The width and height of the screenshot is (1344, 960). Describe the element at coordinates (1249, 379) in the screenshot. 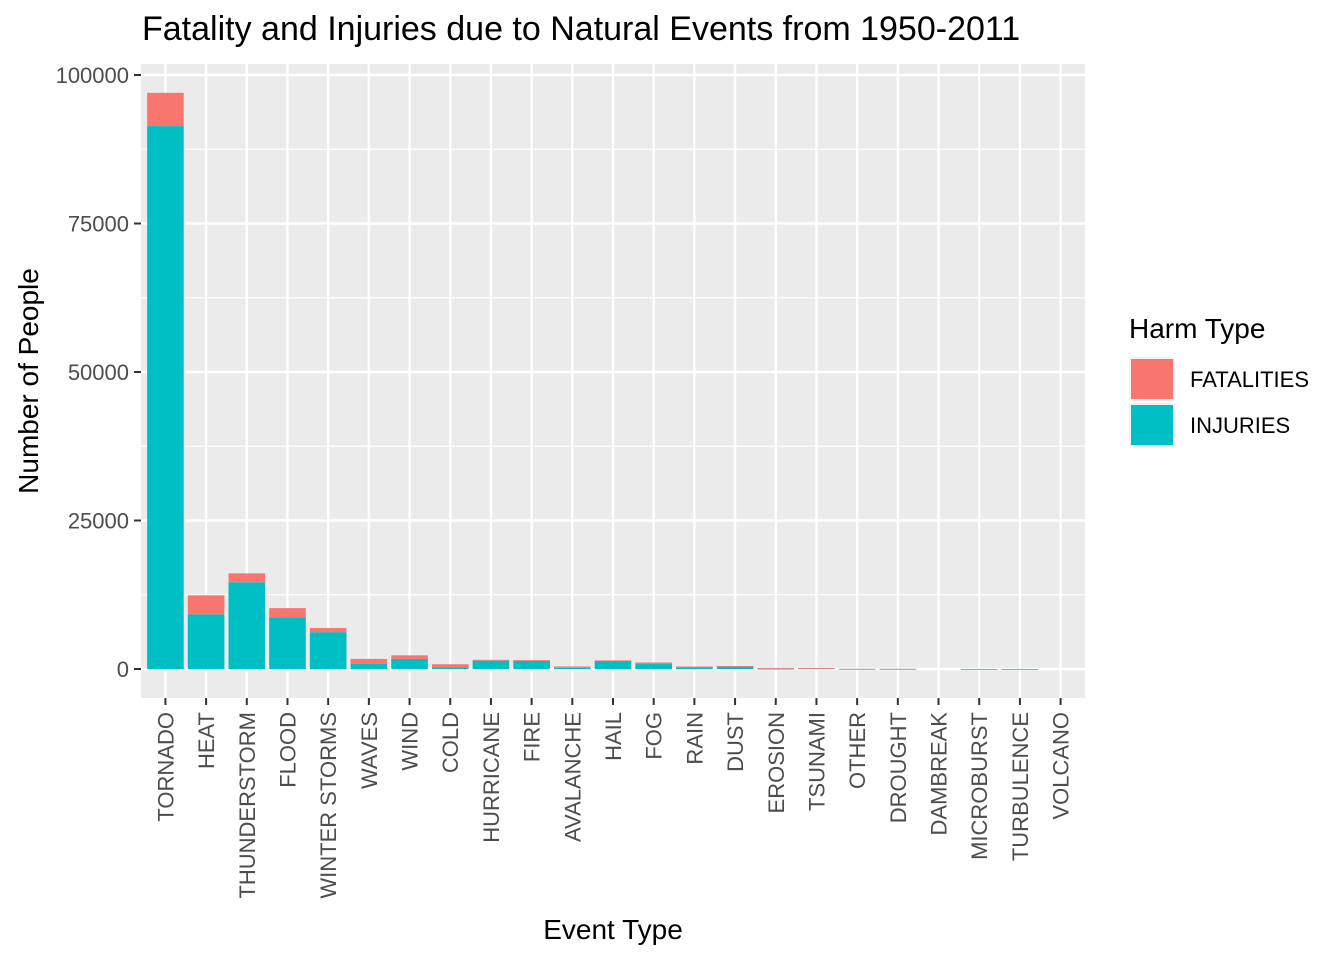

I see `legend-label-fatalities: FATALITIES` at that location.